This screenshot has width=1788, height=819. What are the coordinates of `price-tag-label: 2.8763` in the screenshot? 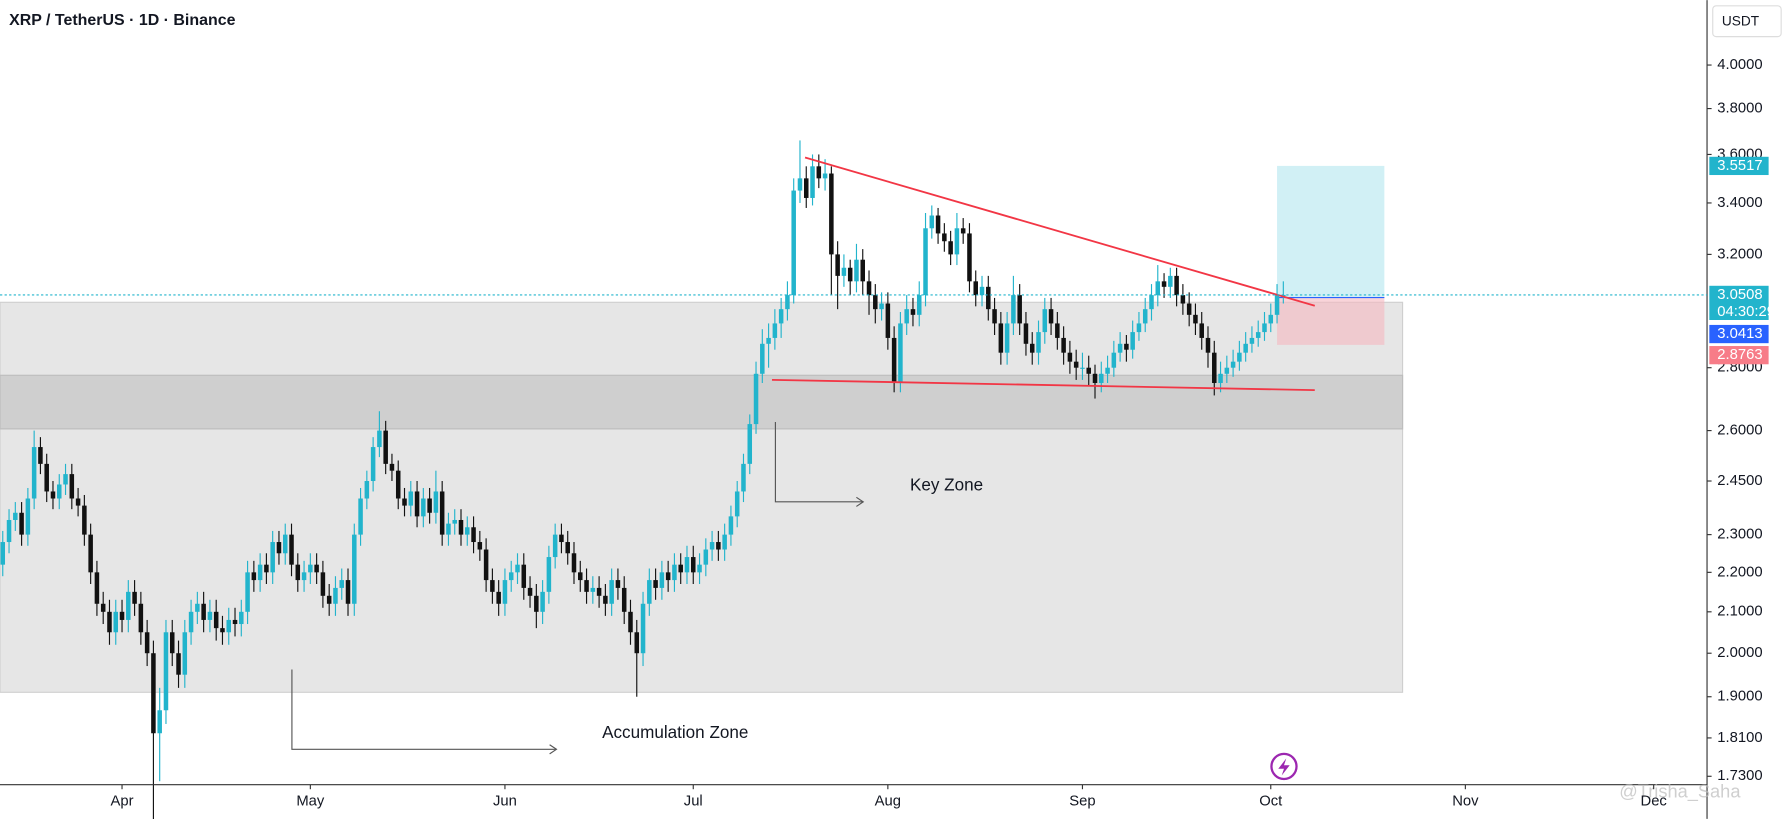 It's located at (1739, 355).